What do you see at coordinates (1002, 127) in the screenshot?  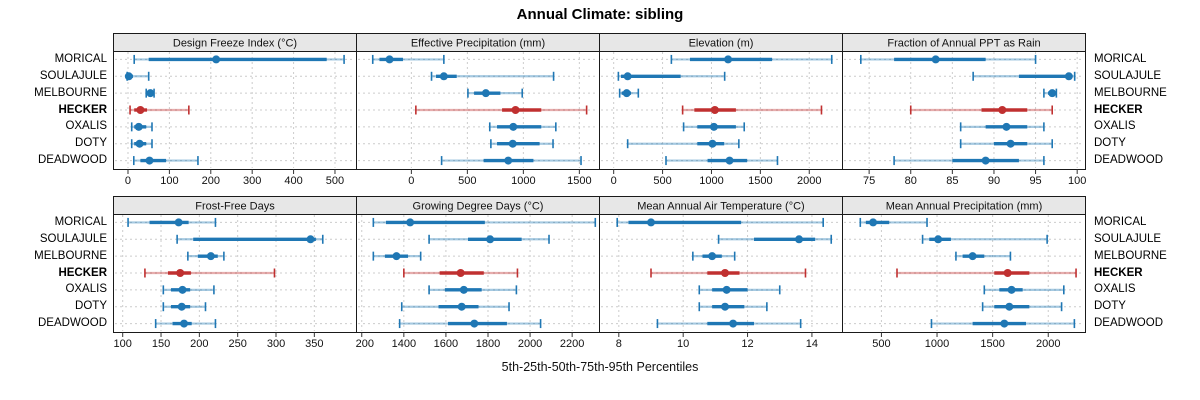 I see `whisker-oxalis-fraction-of-annual-ppt-as-rain` at bounding box center [1002, 127].